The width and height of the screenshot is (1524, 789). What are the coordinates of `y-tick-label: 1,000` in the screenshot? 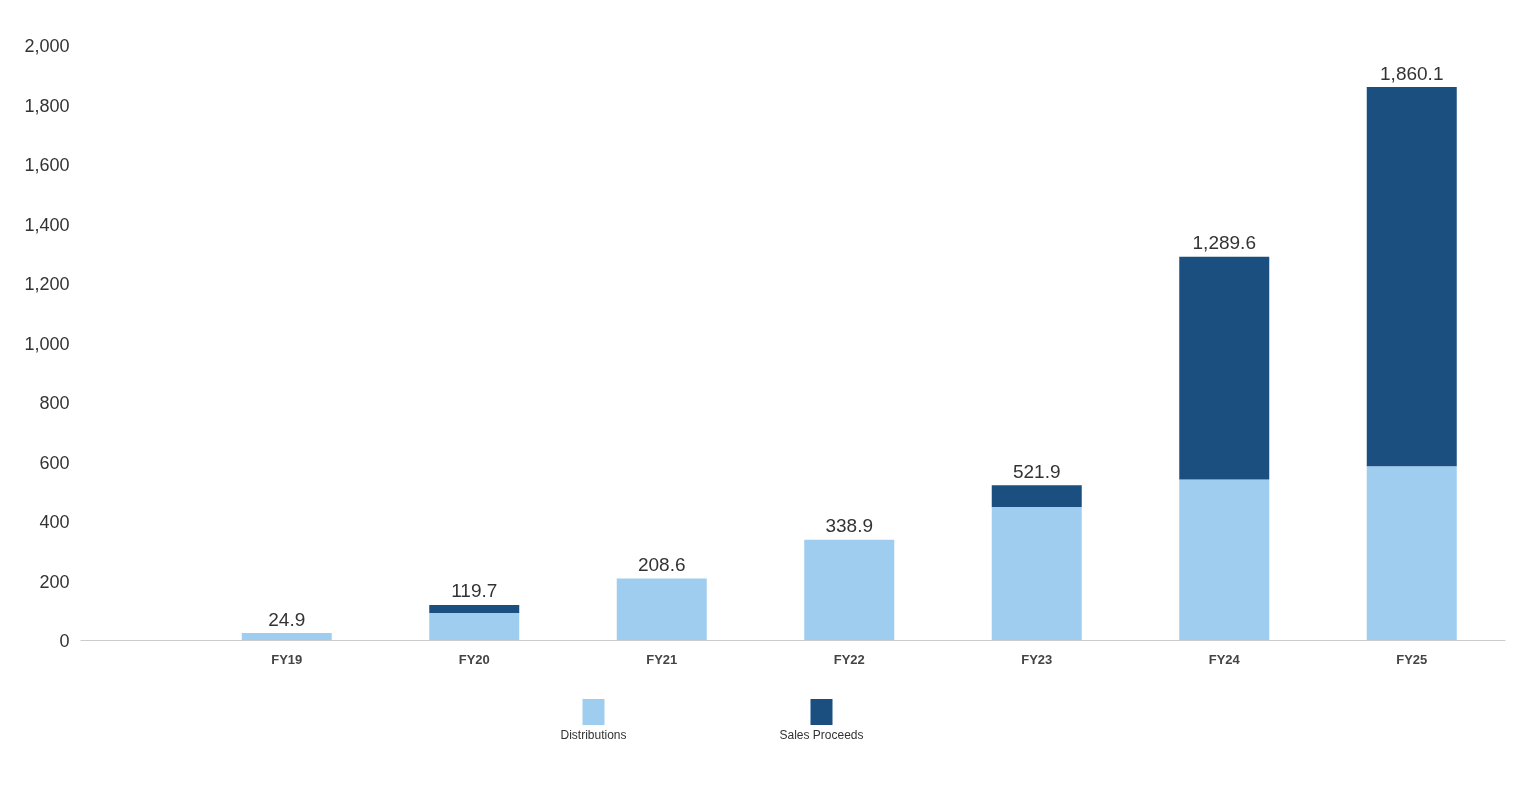 It's located at (47, 343).